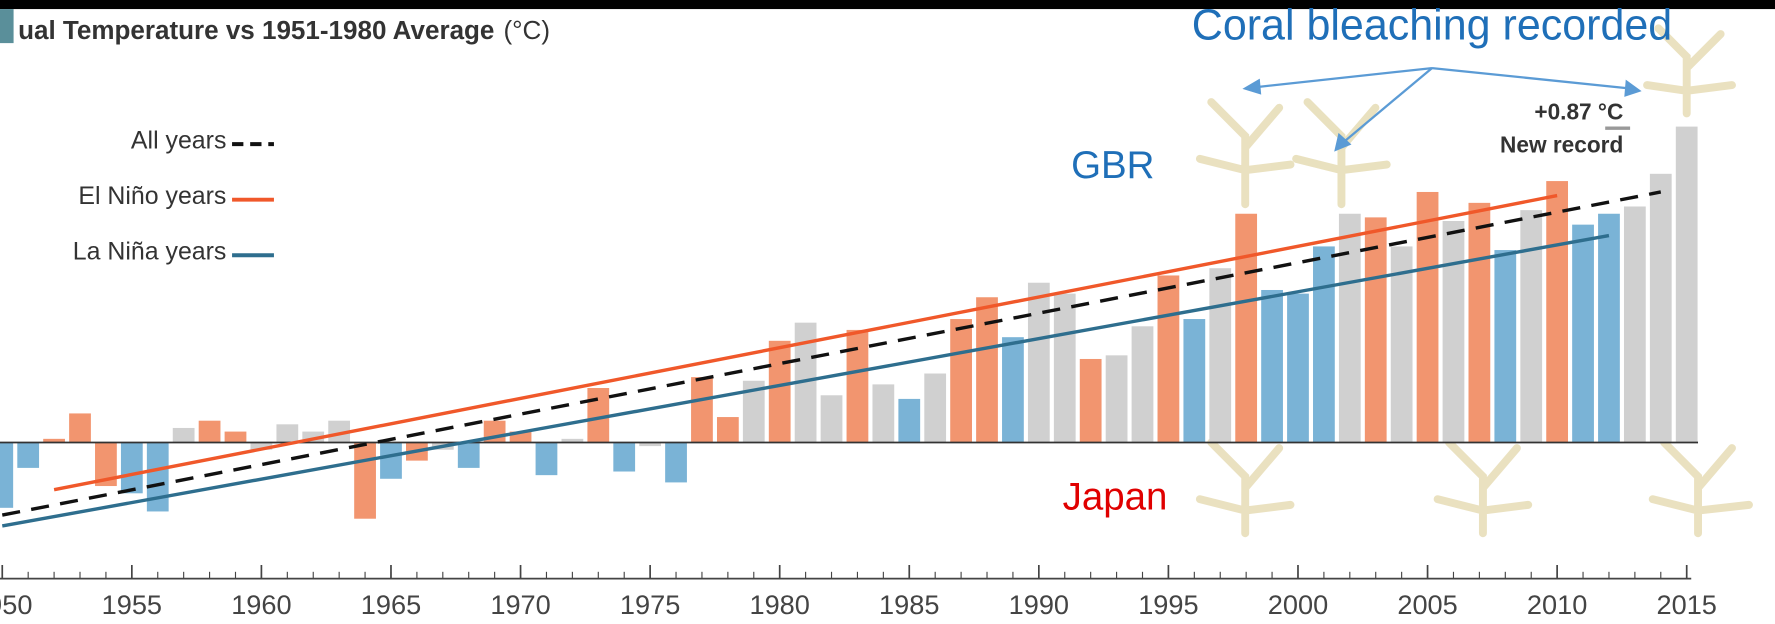 The height and width of the screenshot is (624, 1775). What do you see at coordinates (261, 604) in the screenshot?
I see `x-tick-label: 1960` at bounding box center [261, 604].